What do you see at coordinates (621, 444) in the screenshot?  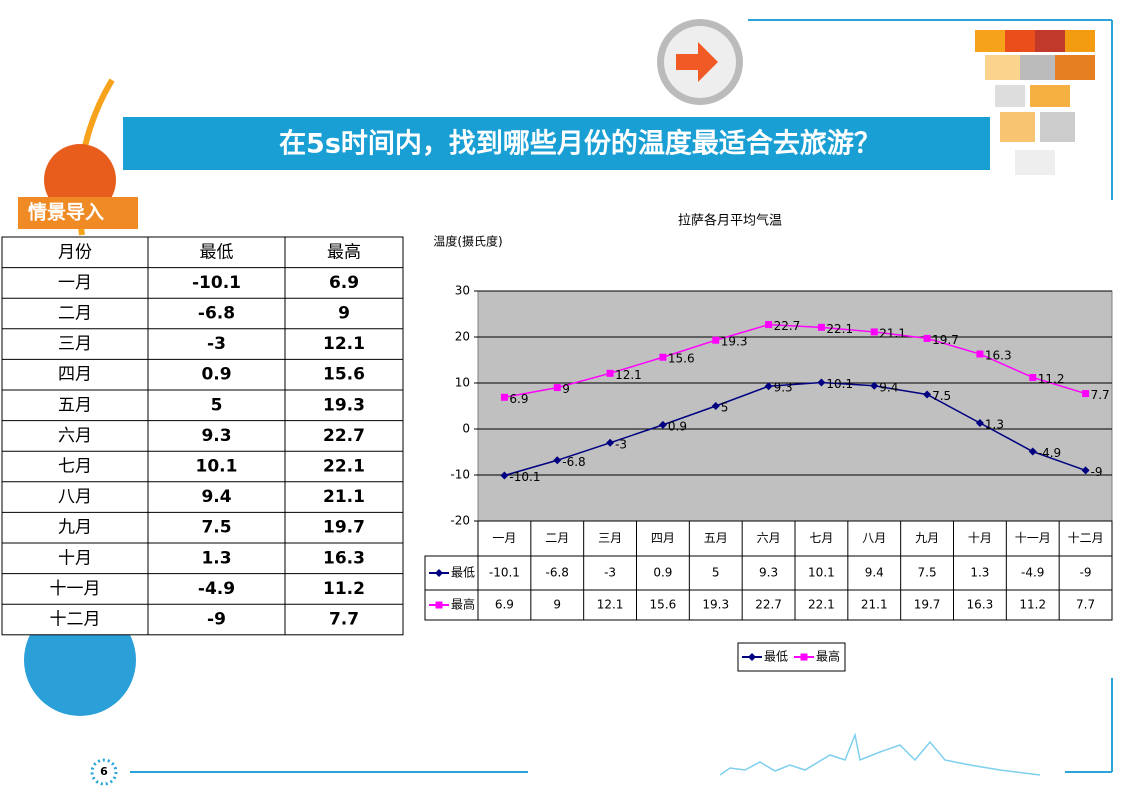 I see `data-label: -3` at bounding box center [621, 444].